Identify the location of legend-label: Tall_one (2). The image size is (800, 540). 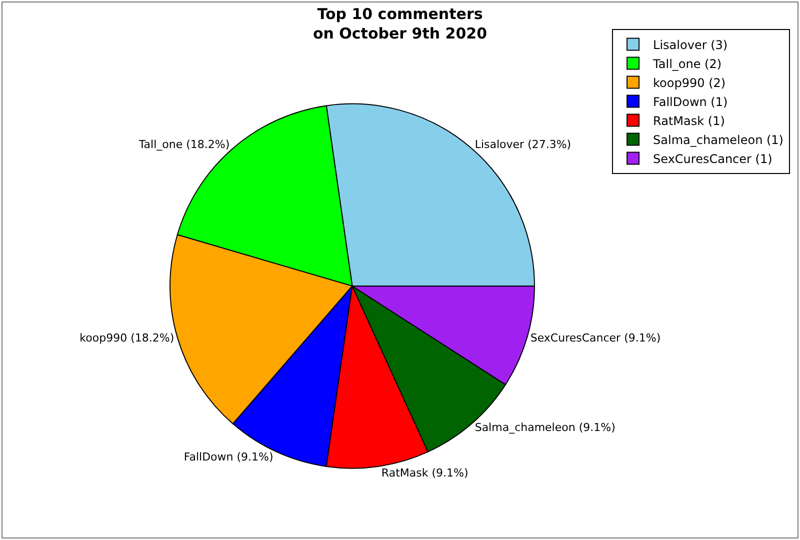
(687, 63).